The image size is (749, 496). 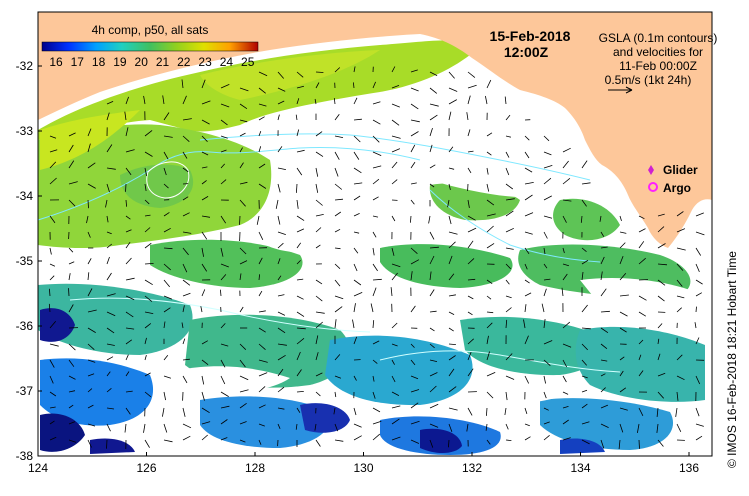 I want to click on latitude-tick-labels: -32 -33 -34 -35 -36 -37 -38, so click(x=29, y=261).